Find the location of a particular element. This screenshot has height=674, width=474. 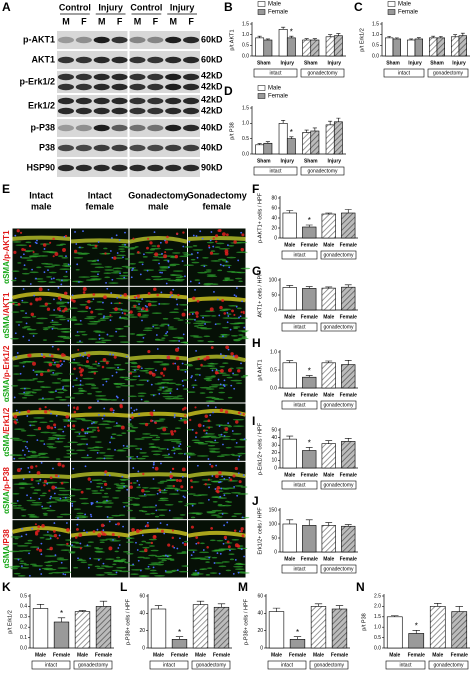

y-tick-label: 0 is located at coordinates (261, 648).